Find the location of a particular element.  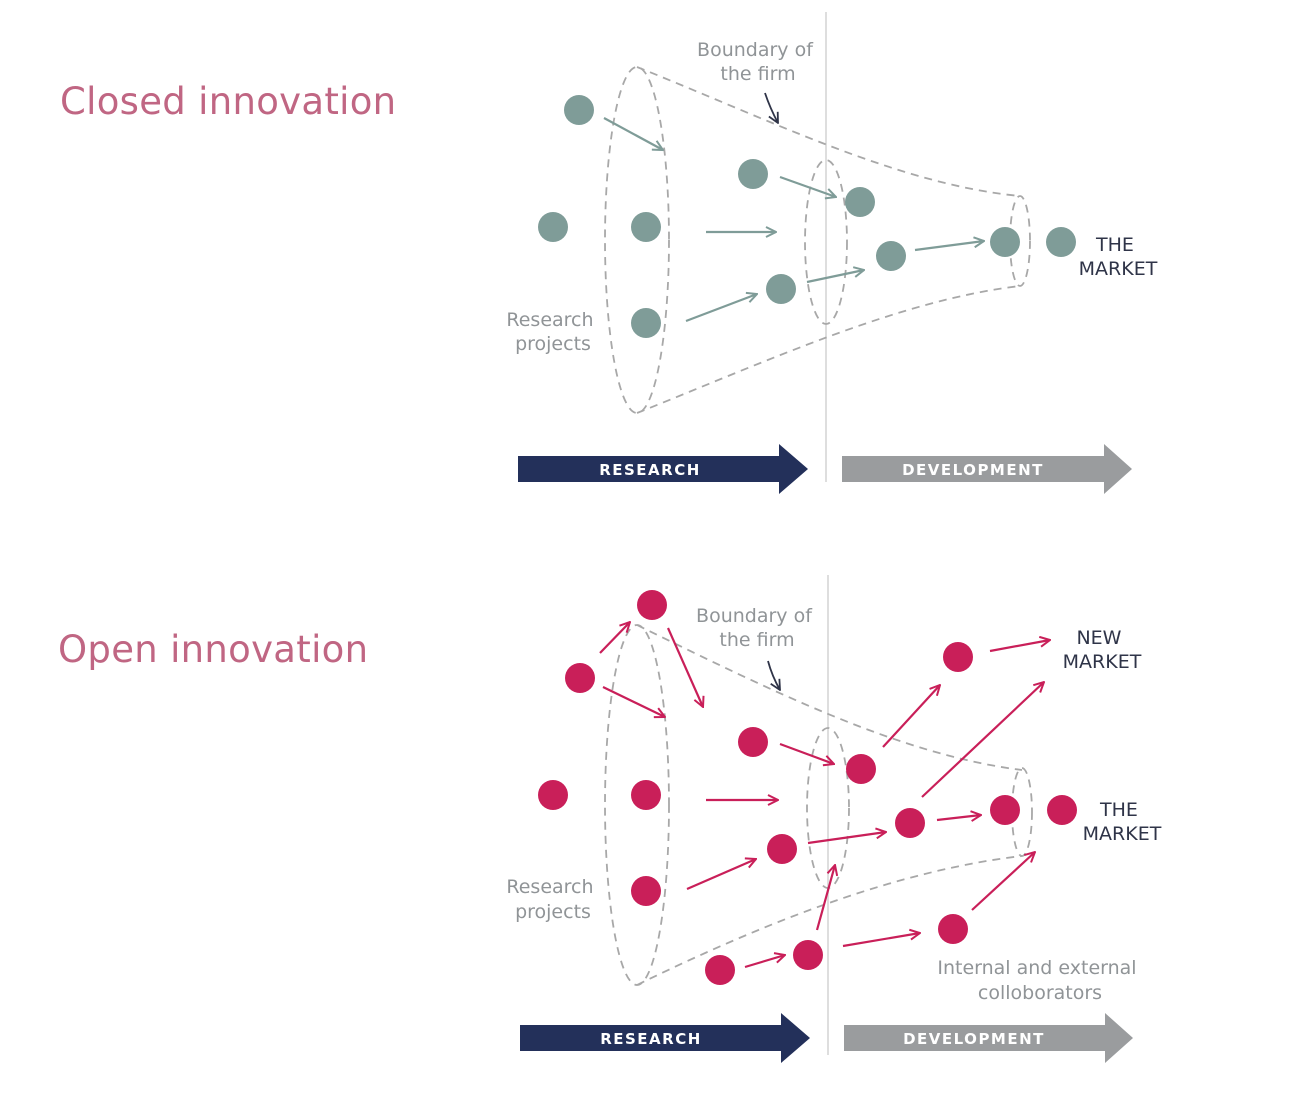

closed-development-bar-label: DEVELOPMENT is located at coordinates (973, 470).